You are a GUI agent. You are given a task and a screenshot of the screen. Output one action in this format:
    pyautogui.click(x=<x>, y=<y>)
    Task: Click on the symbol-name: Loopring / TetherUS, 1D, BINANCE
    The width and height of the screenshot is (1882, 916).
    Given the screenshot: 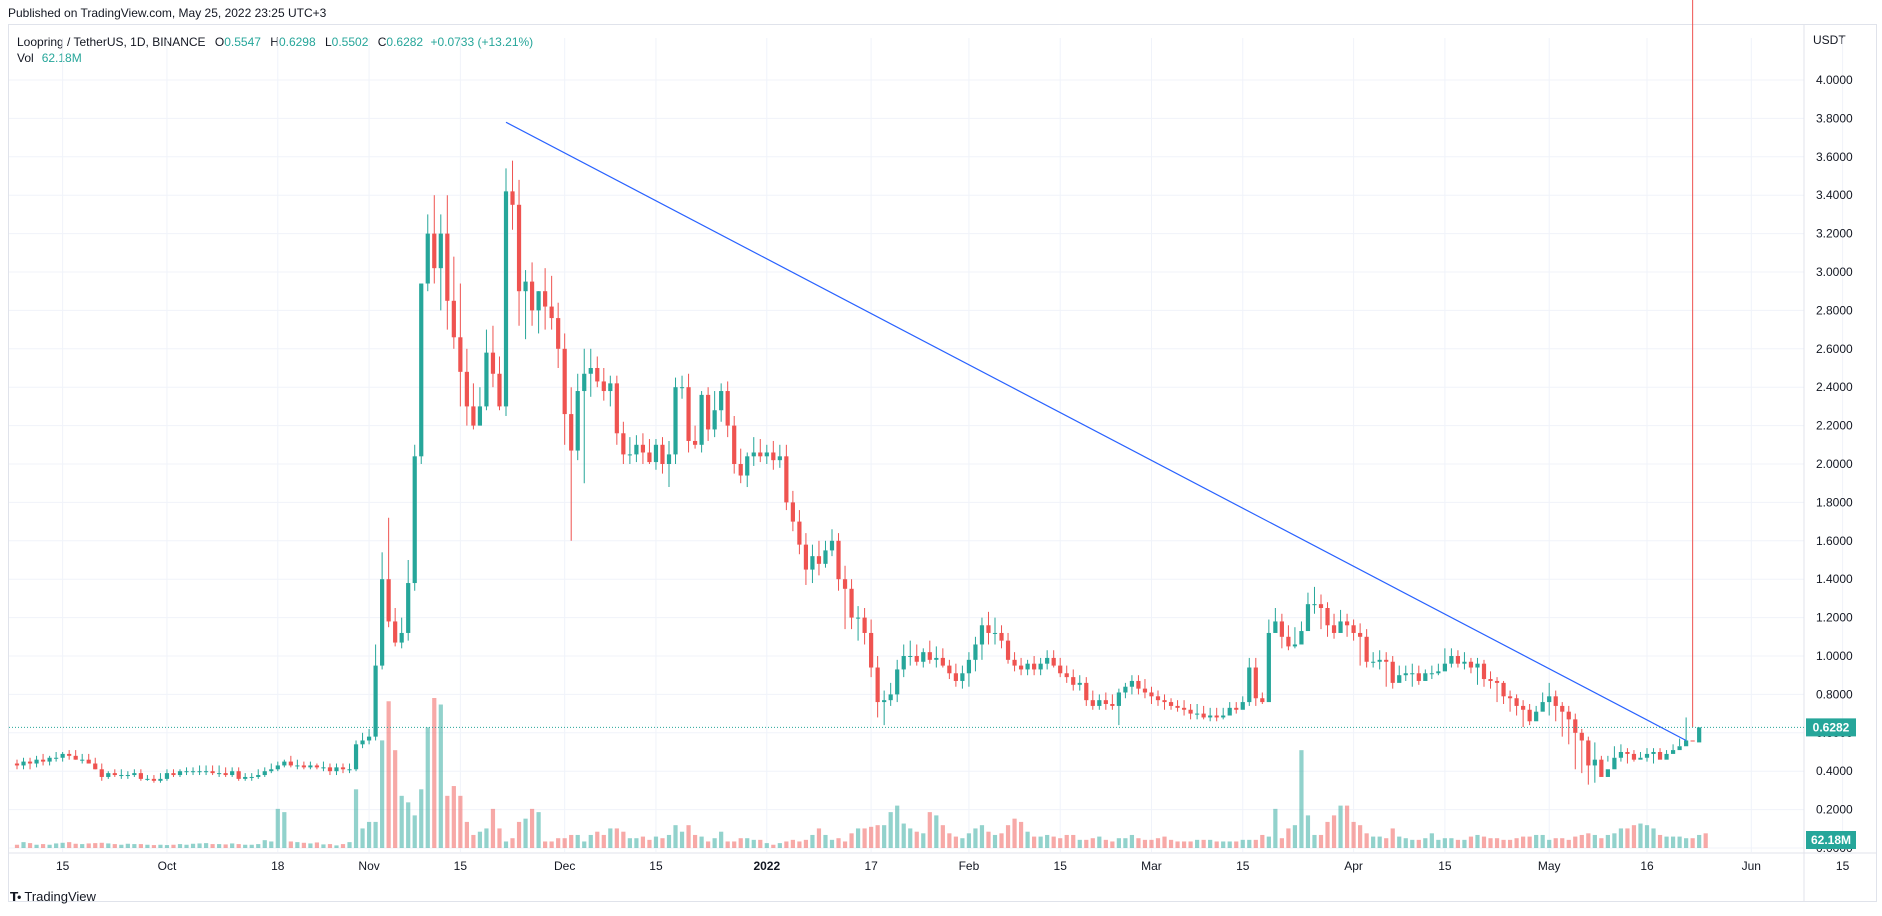 What is the action you would take?
    pyautogui.click(x=111, y=42)
    